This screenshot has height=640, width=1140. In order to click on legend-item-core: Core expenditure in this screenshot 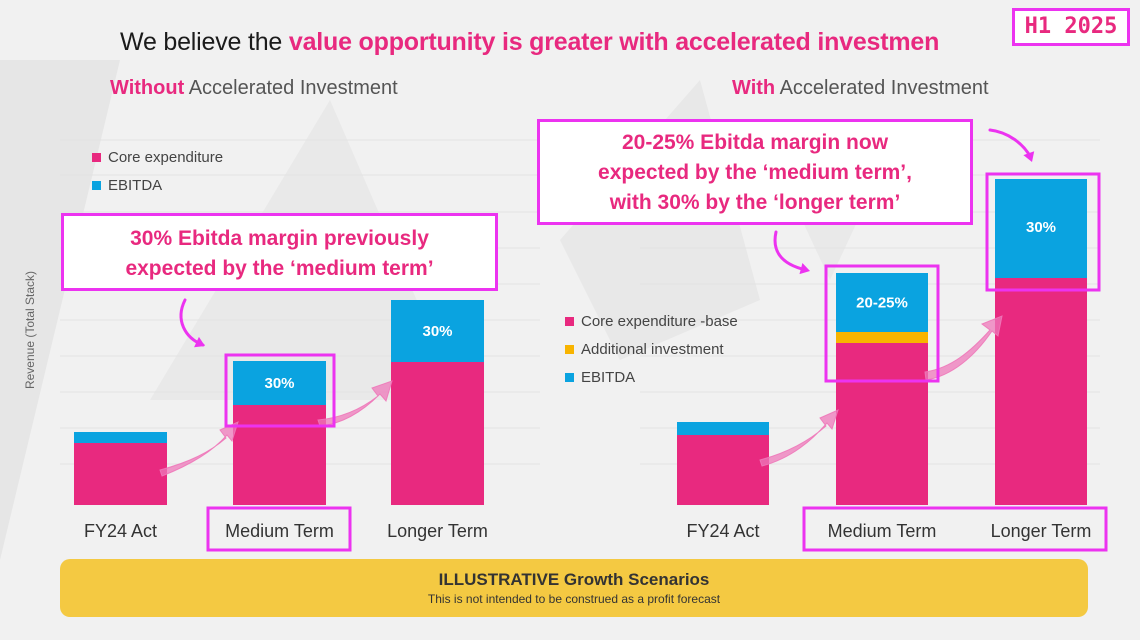, I will do `click(157, 157)`.